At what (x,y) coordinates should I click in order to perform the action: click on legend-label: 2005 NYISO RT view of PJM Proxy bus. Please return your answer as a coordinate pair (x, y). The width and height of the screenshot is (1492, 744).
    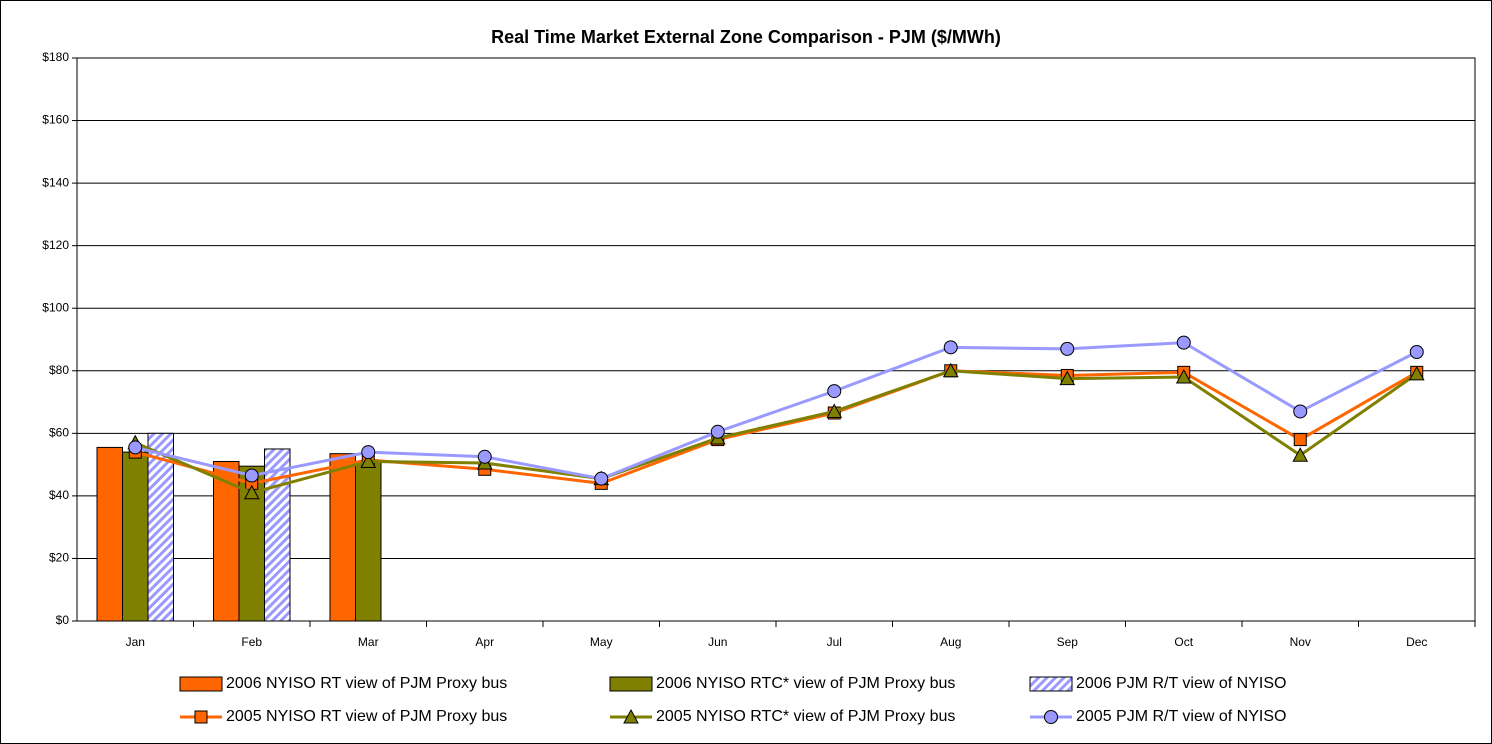
    Looking at the image, I should click on (366, 716).